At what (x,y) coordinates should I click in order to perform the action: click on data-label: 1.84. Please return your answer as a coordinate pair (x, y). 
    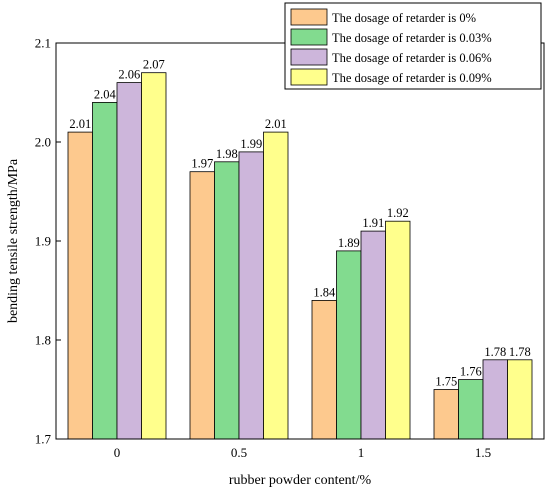
    Looking at the image, I should click on (324, 292).